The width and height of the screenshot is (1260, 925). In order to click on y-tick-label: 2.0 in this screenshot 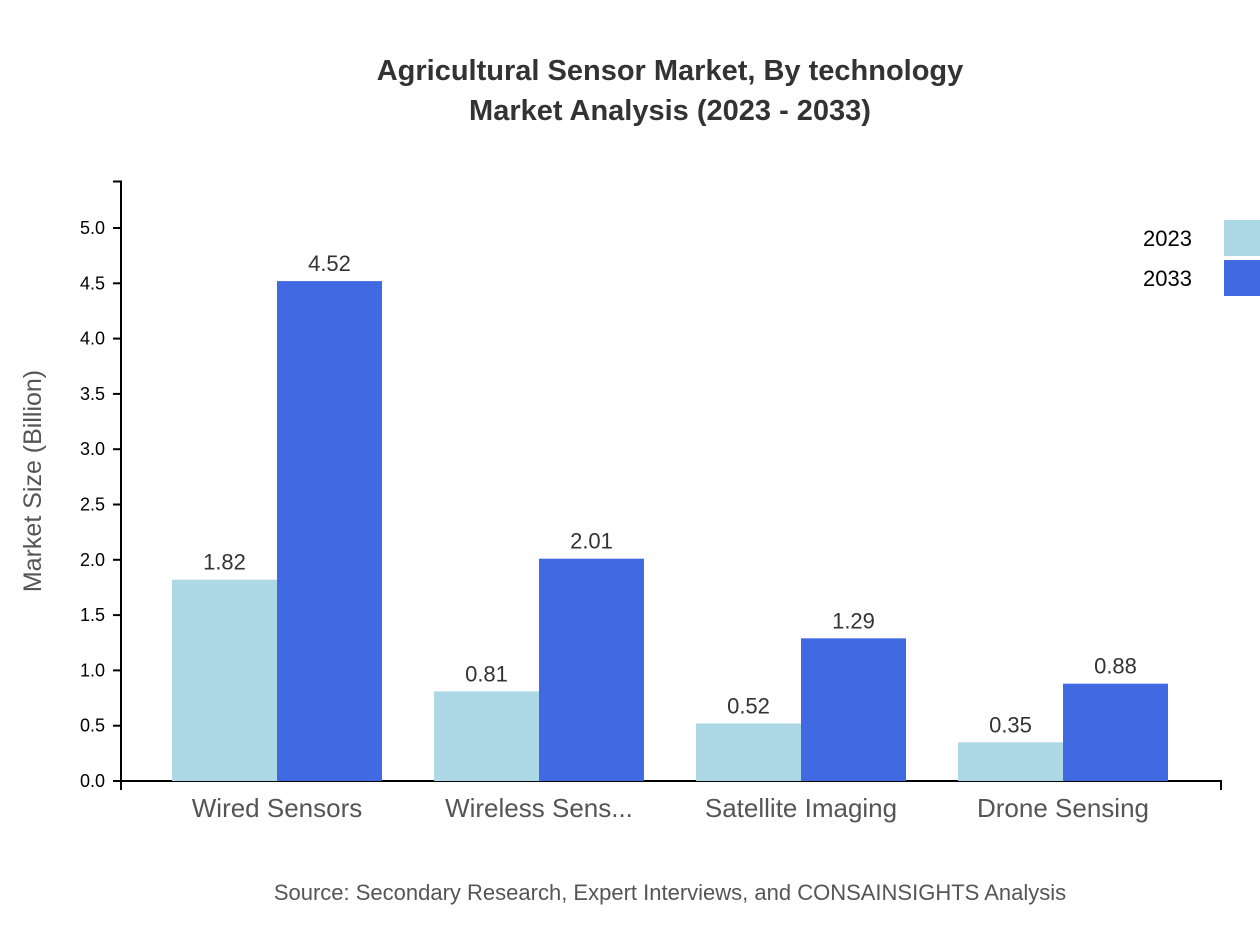, I will do `click(92, 560)`.